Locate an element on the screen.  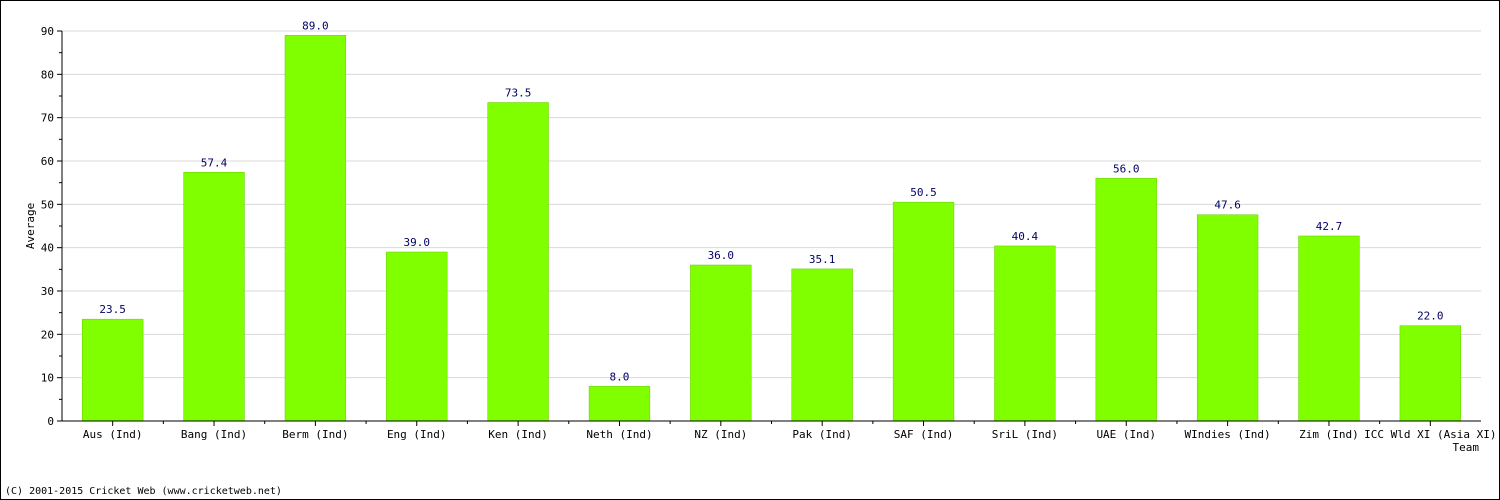
data-label-12: 42.7 is located at coordinates (1329, 226).